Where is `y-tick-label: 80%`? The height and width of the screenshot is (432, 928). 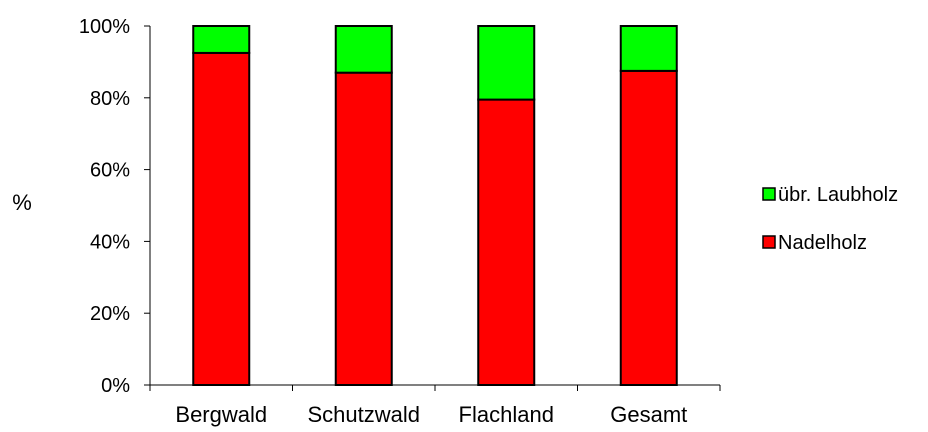 y-tick-label: 80% is located at coordinates (110, 99).